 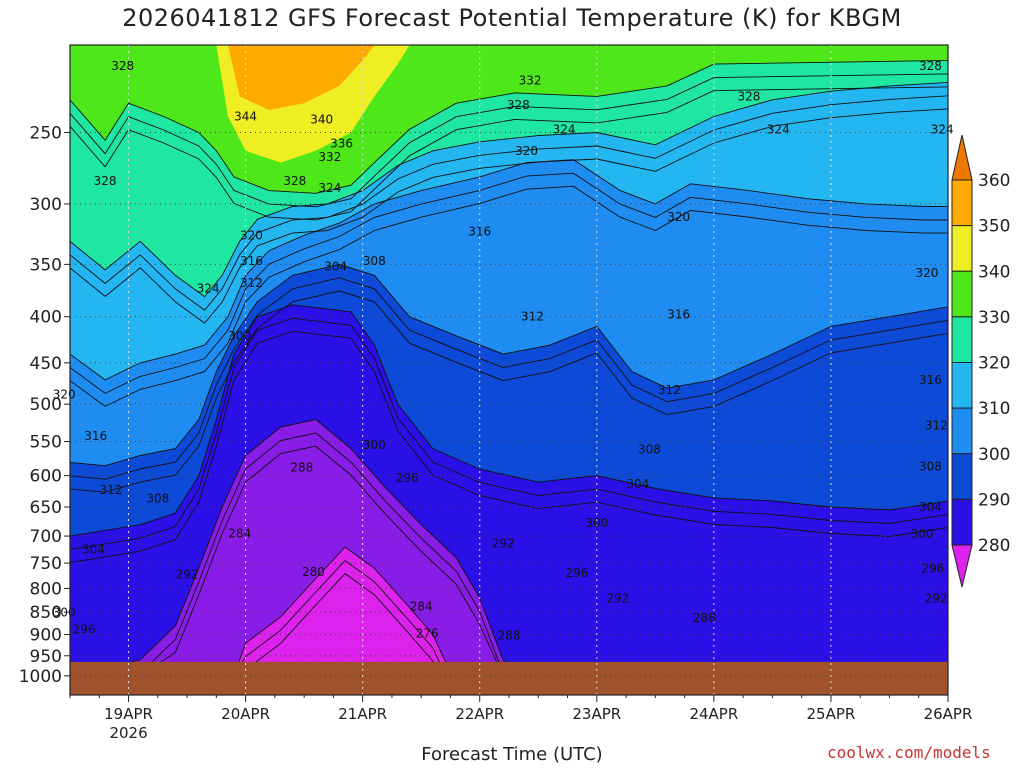 I want to click on ground-surface, so click(x=509, y=678).